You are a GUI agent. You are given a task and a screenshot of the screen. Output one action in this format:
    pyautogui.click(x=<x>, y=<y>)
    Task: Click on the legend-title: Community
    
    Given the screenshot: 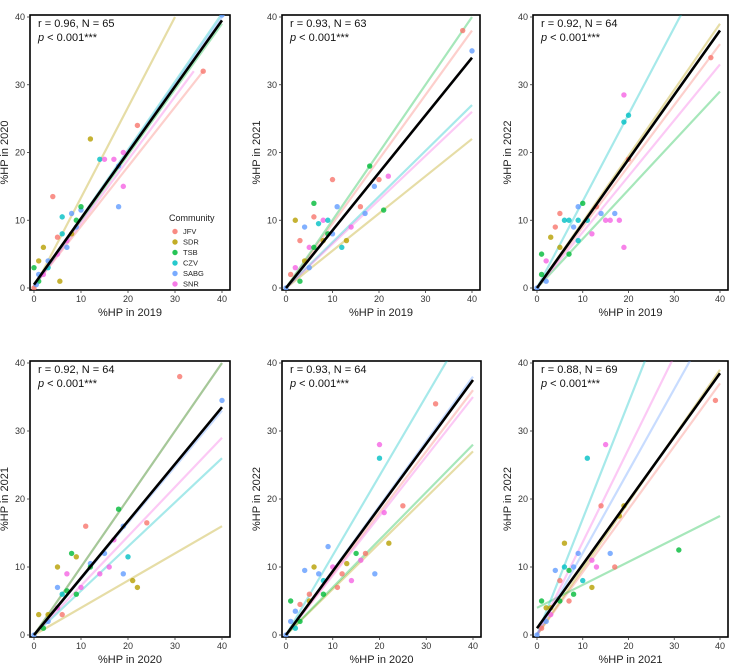 What is the action you would take?
    pyautogui.click(x=192, y=218)
    